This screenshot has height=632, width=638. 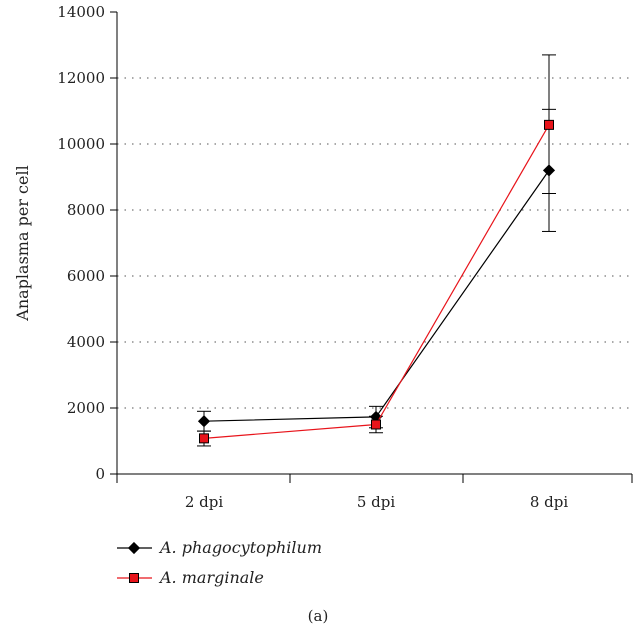 I want to click on x-tick-label: 8 dpi, so click(x=549, y=502).